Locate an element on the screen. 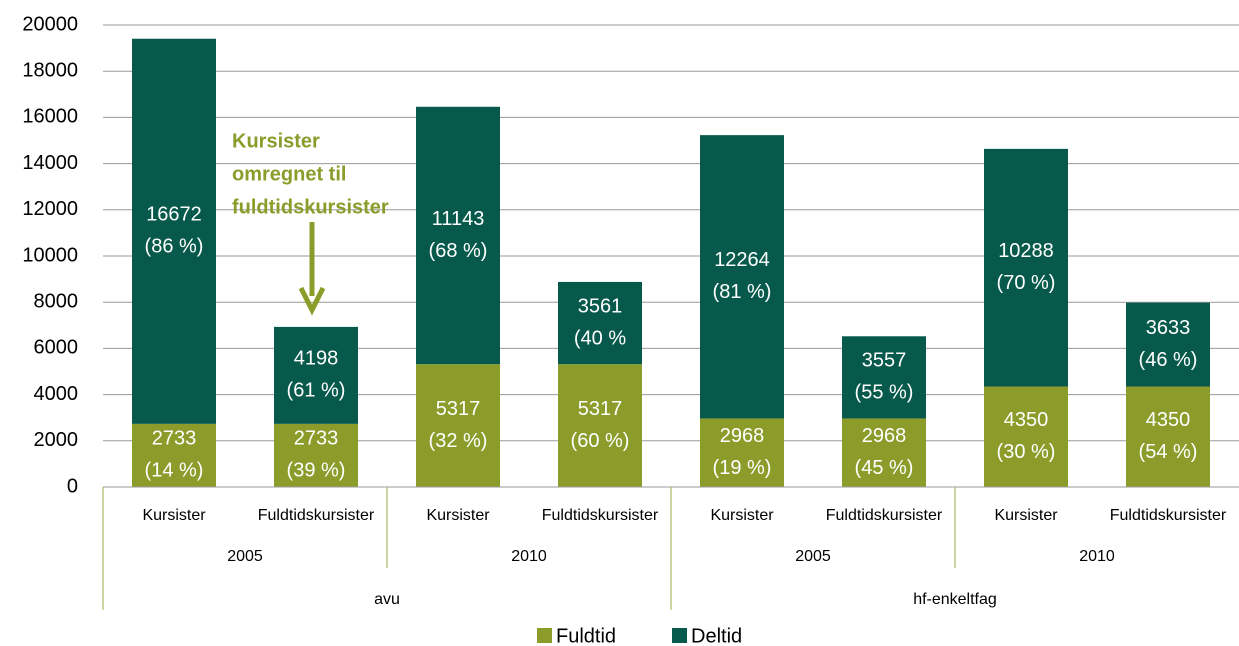  y-tick-label: 16000 is located at coordinates (50, 117).